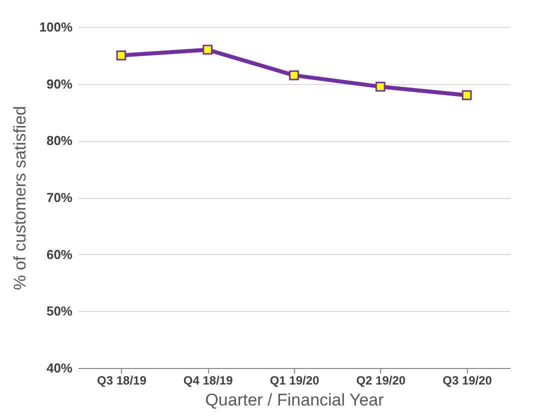 The width and height of the screenshot is (537, 416). Describe the element at coordinates (295, 381) in the screenshot. I see `x-tick-label: Q1 19/20` at that location.